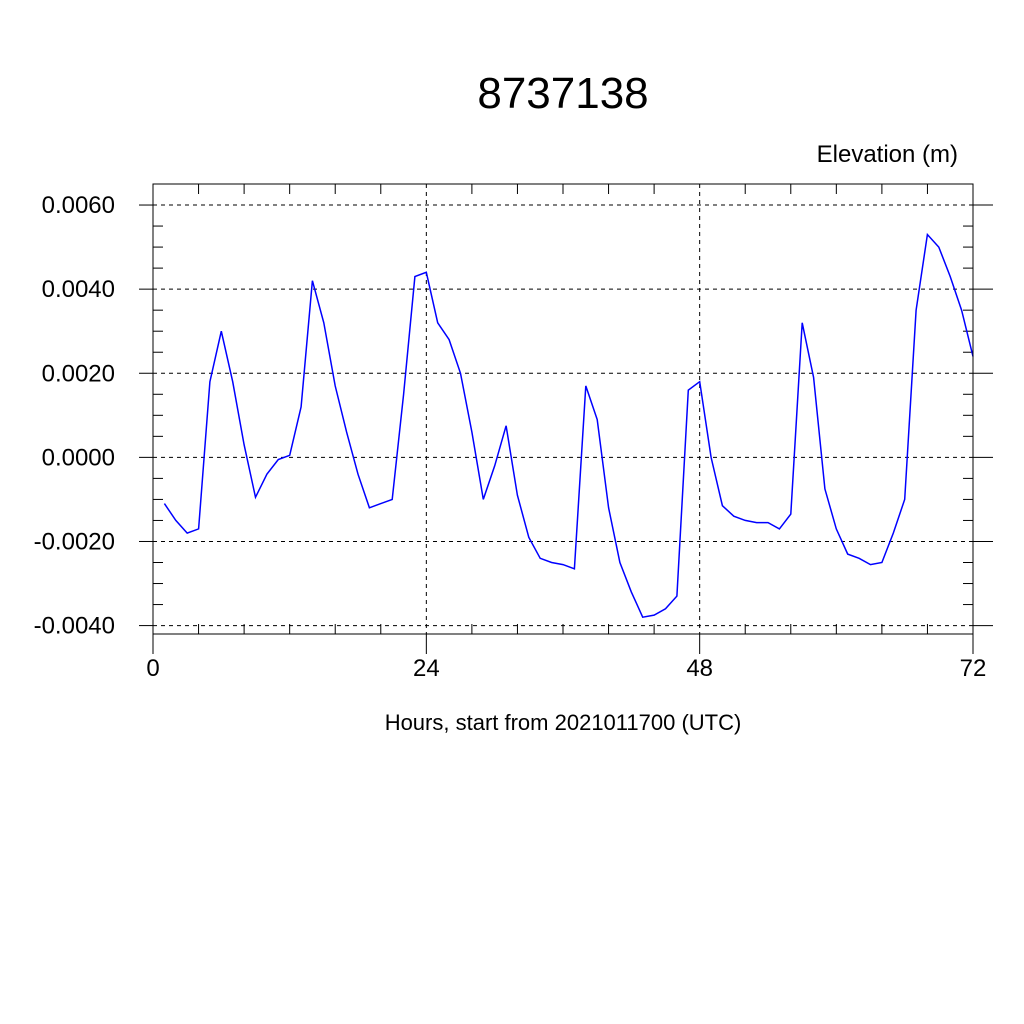  I want to click on y-tick-label: 0.0040, so click(78, 289).